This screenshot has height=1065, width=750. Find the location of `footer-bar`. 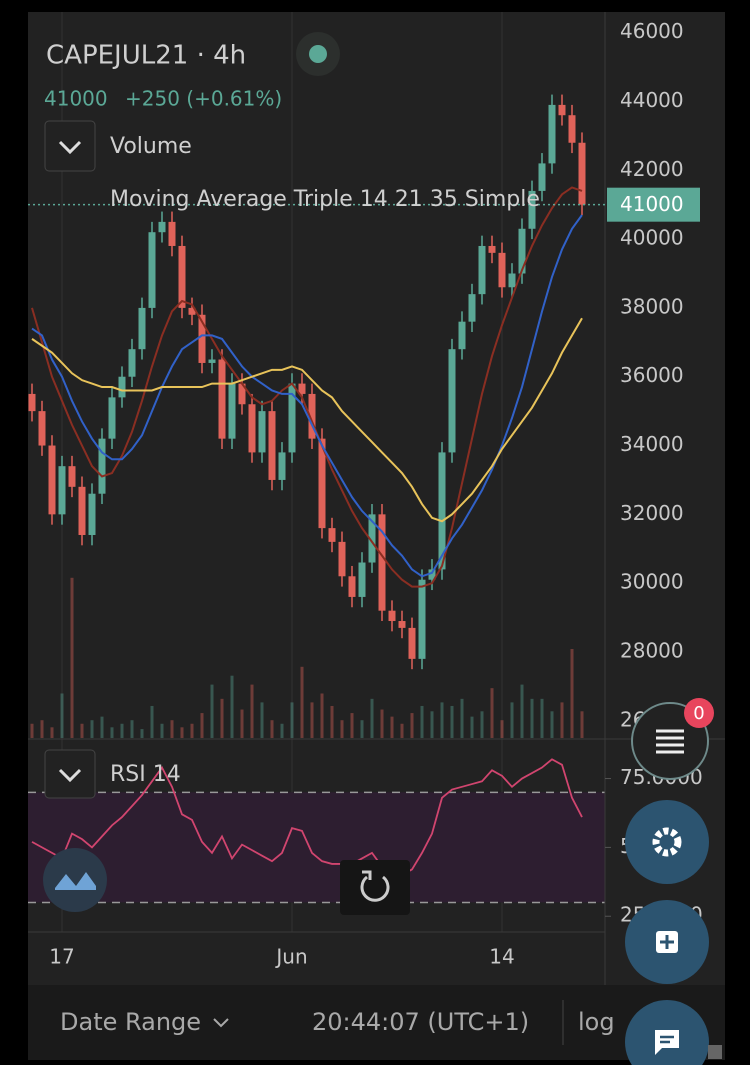

footer-bar is located at coordinates (376, 1022).